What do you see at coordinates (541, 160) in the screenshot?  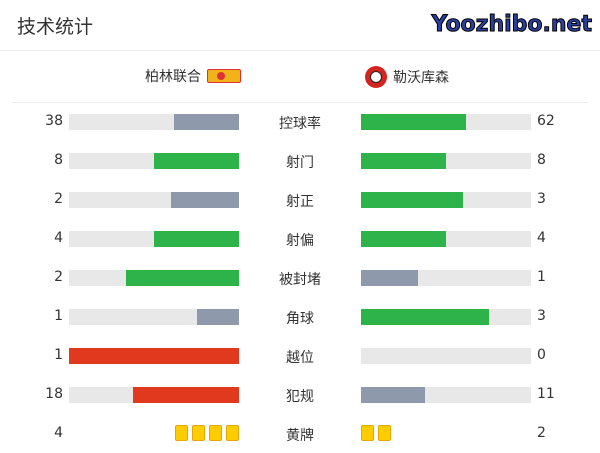 I see `away-value: 8` at bounding box center [541, 160].